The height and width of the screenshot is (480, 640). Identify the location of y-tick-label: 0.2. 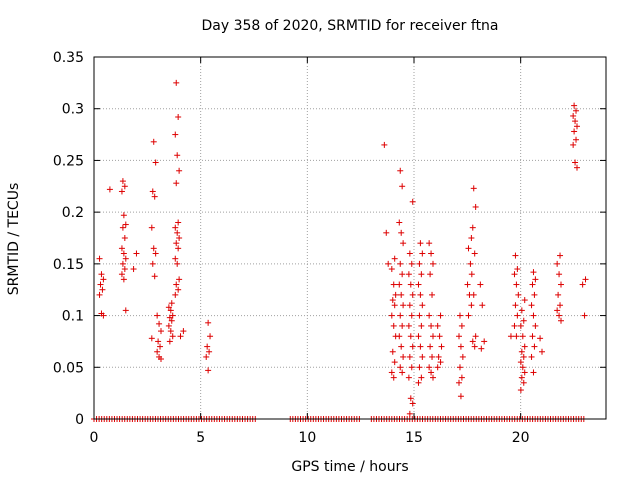
(73, 213).